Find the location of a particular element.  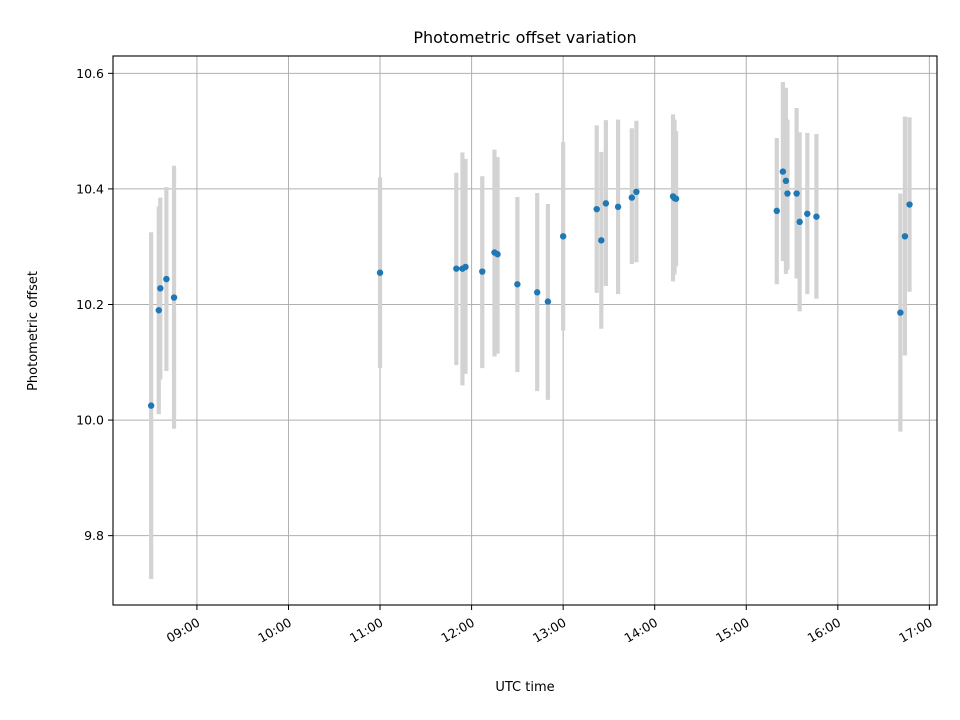

y-axis-label: Photometric offset is located at coordinates (33, 331).